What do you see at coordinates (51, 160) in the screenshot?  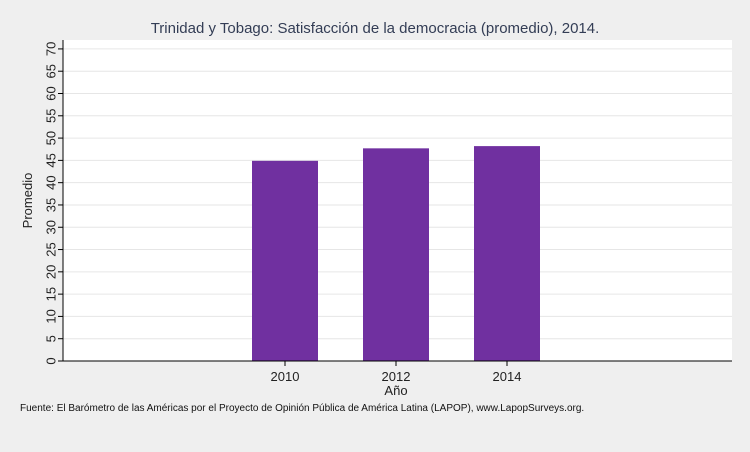 I see `y-tick-label: 45` at bounding box center [51, 160].